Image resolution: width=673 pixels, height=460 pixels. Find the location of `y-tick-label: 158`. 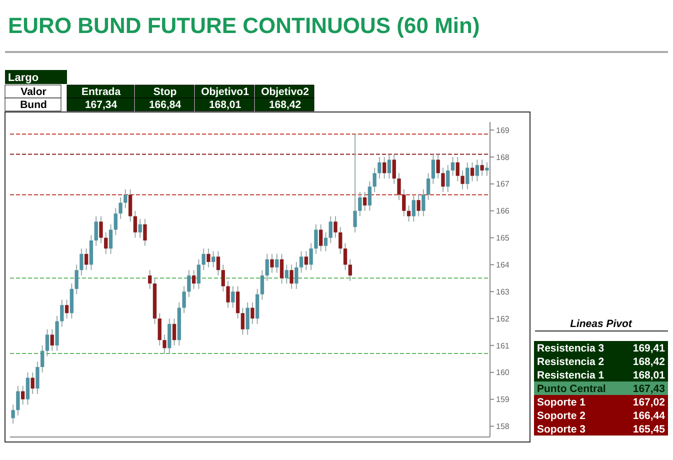

y-tick-label: 158 is located at coordinates (503, 427).